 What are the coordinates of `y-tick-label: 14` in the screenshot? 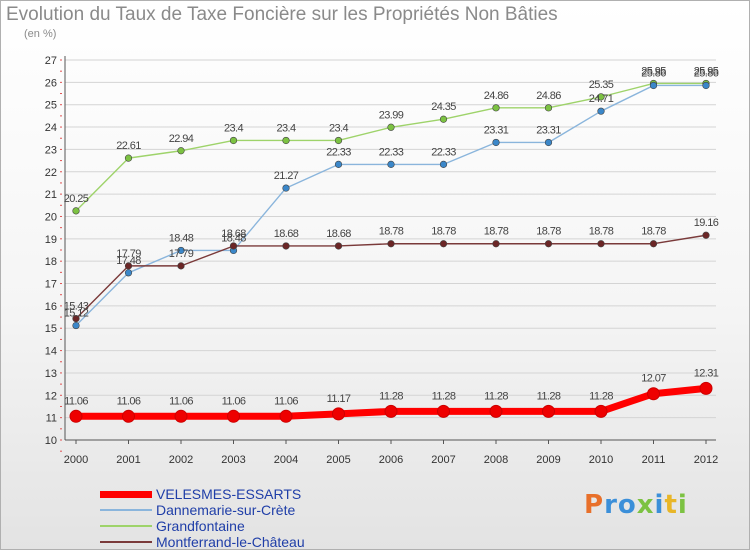 It's located at (51, 352).